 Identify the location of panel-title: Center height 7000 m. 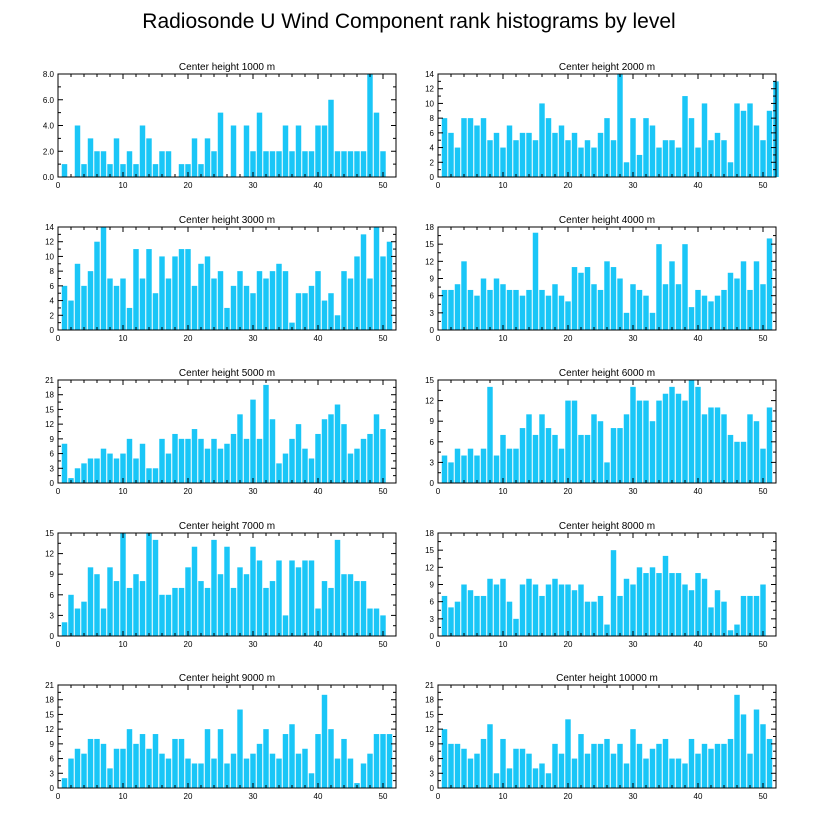
(227, 526).